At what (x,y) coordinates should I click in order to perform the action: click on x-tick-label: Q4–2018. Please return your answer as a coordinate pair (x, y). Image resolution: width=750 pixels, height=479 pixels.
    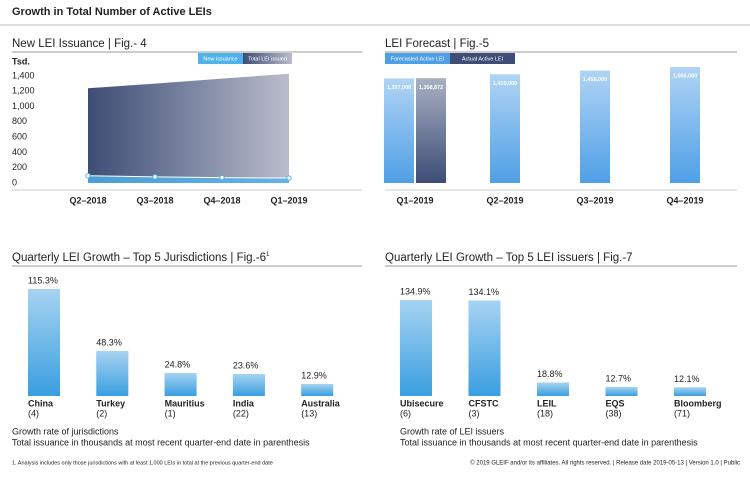
    Looking at the image, I should click on (221, 200).